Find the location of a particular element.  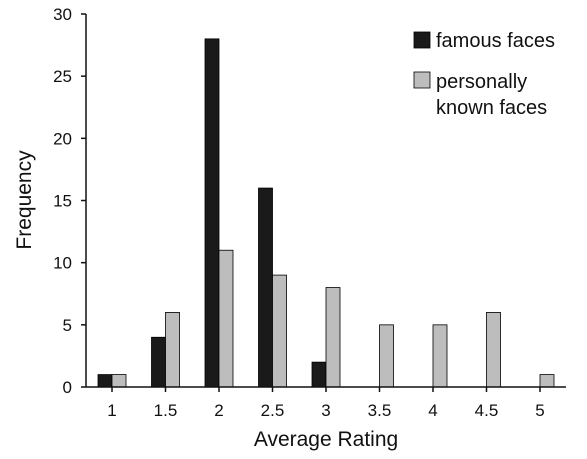

y-axis-title: Frequency is located at coordinates (24, 200).